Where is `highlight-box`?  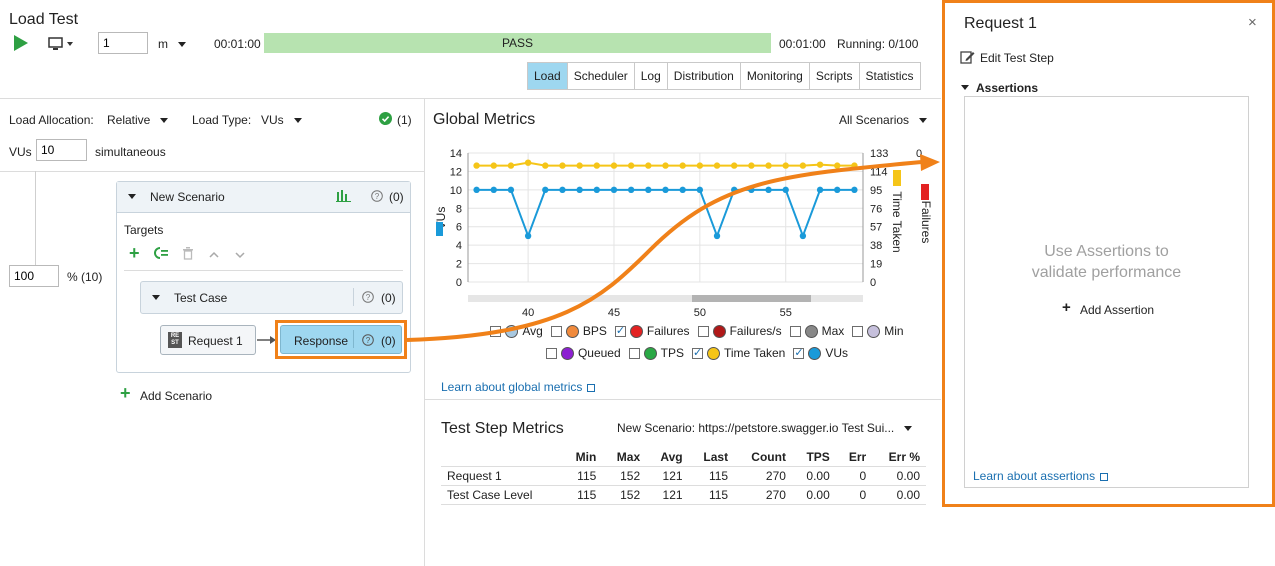 highlight-box is located at coordinates (341, 339).